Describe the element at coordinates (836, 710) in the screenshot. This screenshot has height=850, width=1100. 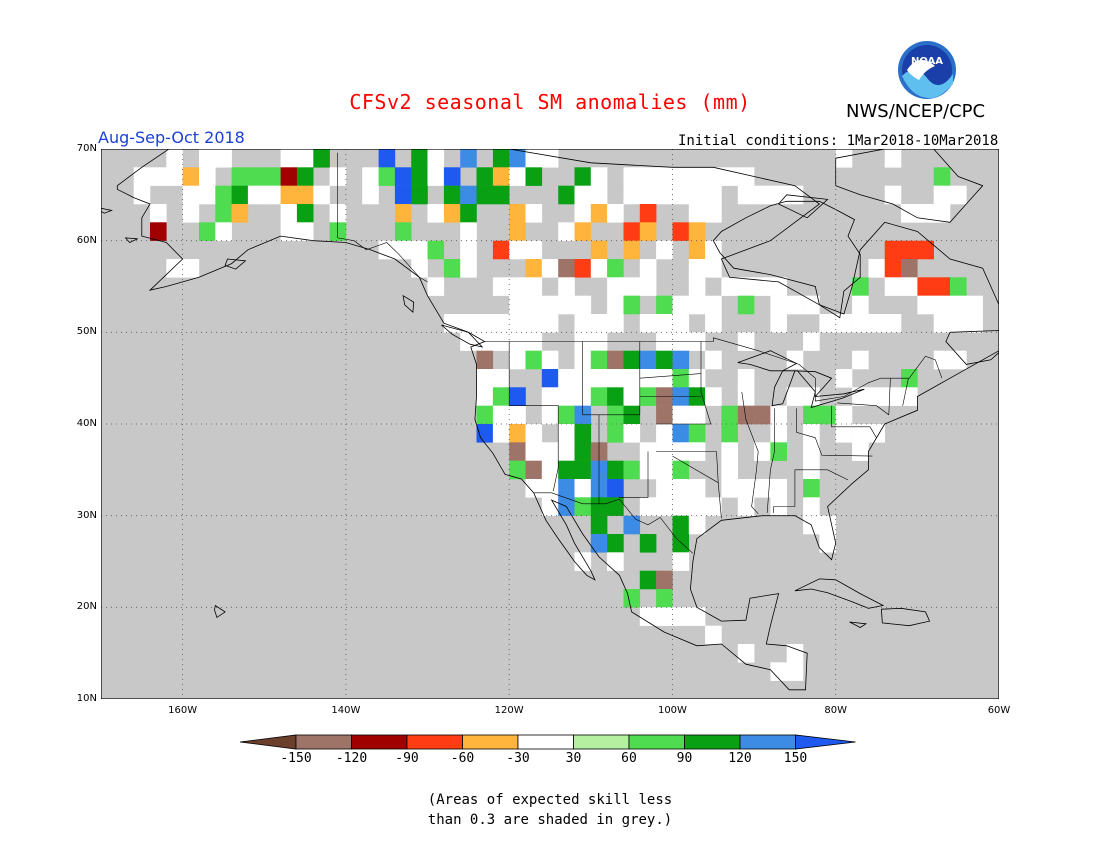
I see `longitude-label: 80W` at that location.